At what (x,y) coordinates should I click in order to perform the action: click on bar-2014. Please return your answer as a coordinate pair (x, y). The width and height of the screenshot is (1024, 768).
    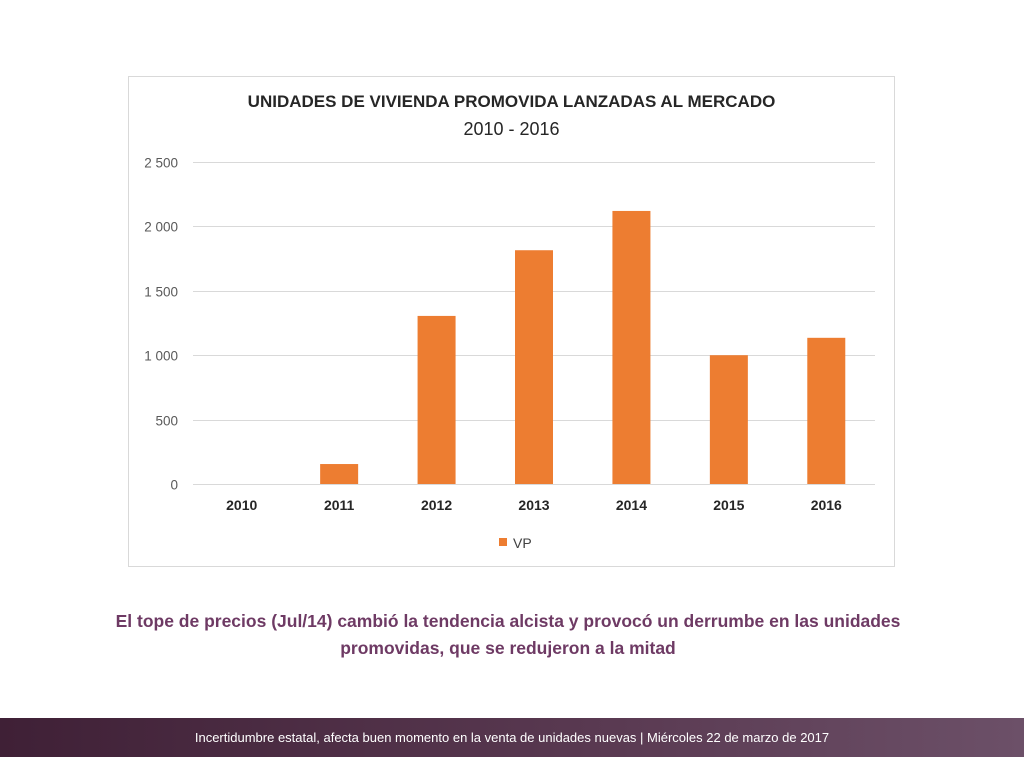
    Looking at the image, I should click on (631, 347).